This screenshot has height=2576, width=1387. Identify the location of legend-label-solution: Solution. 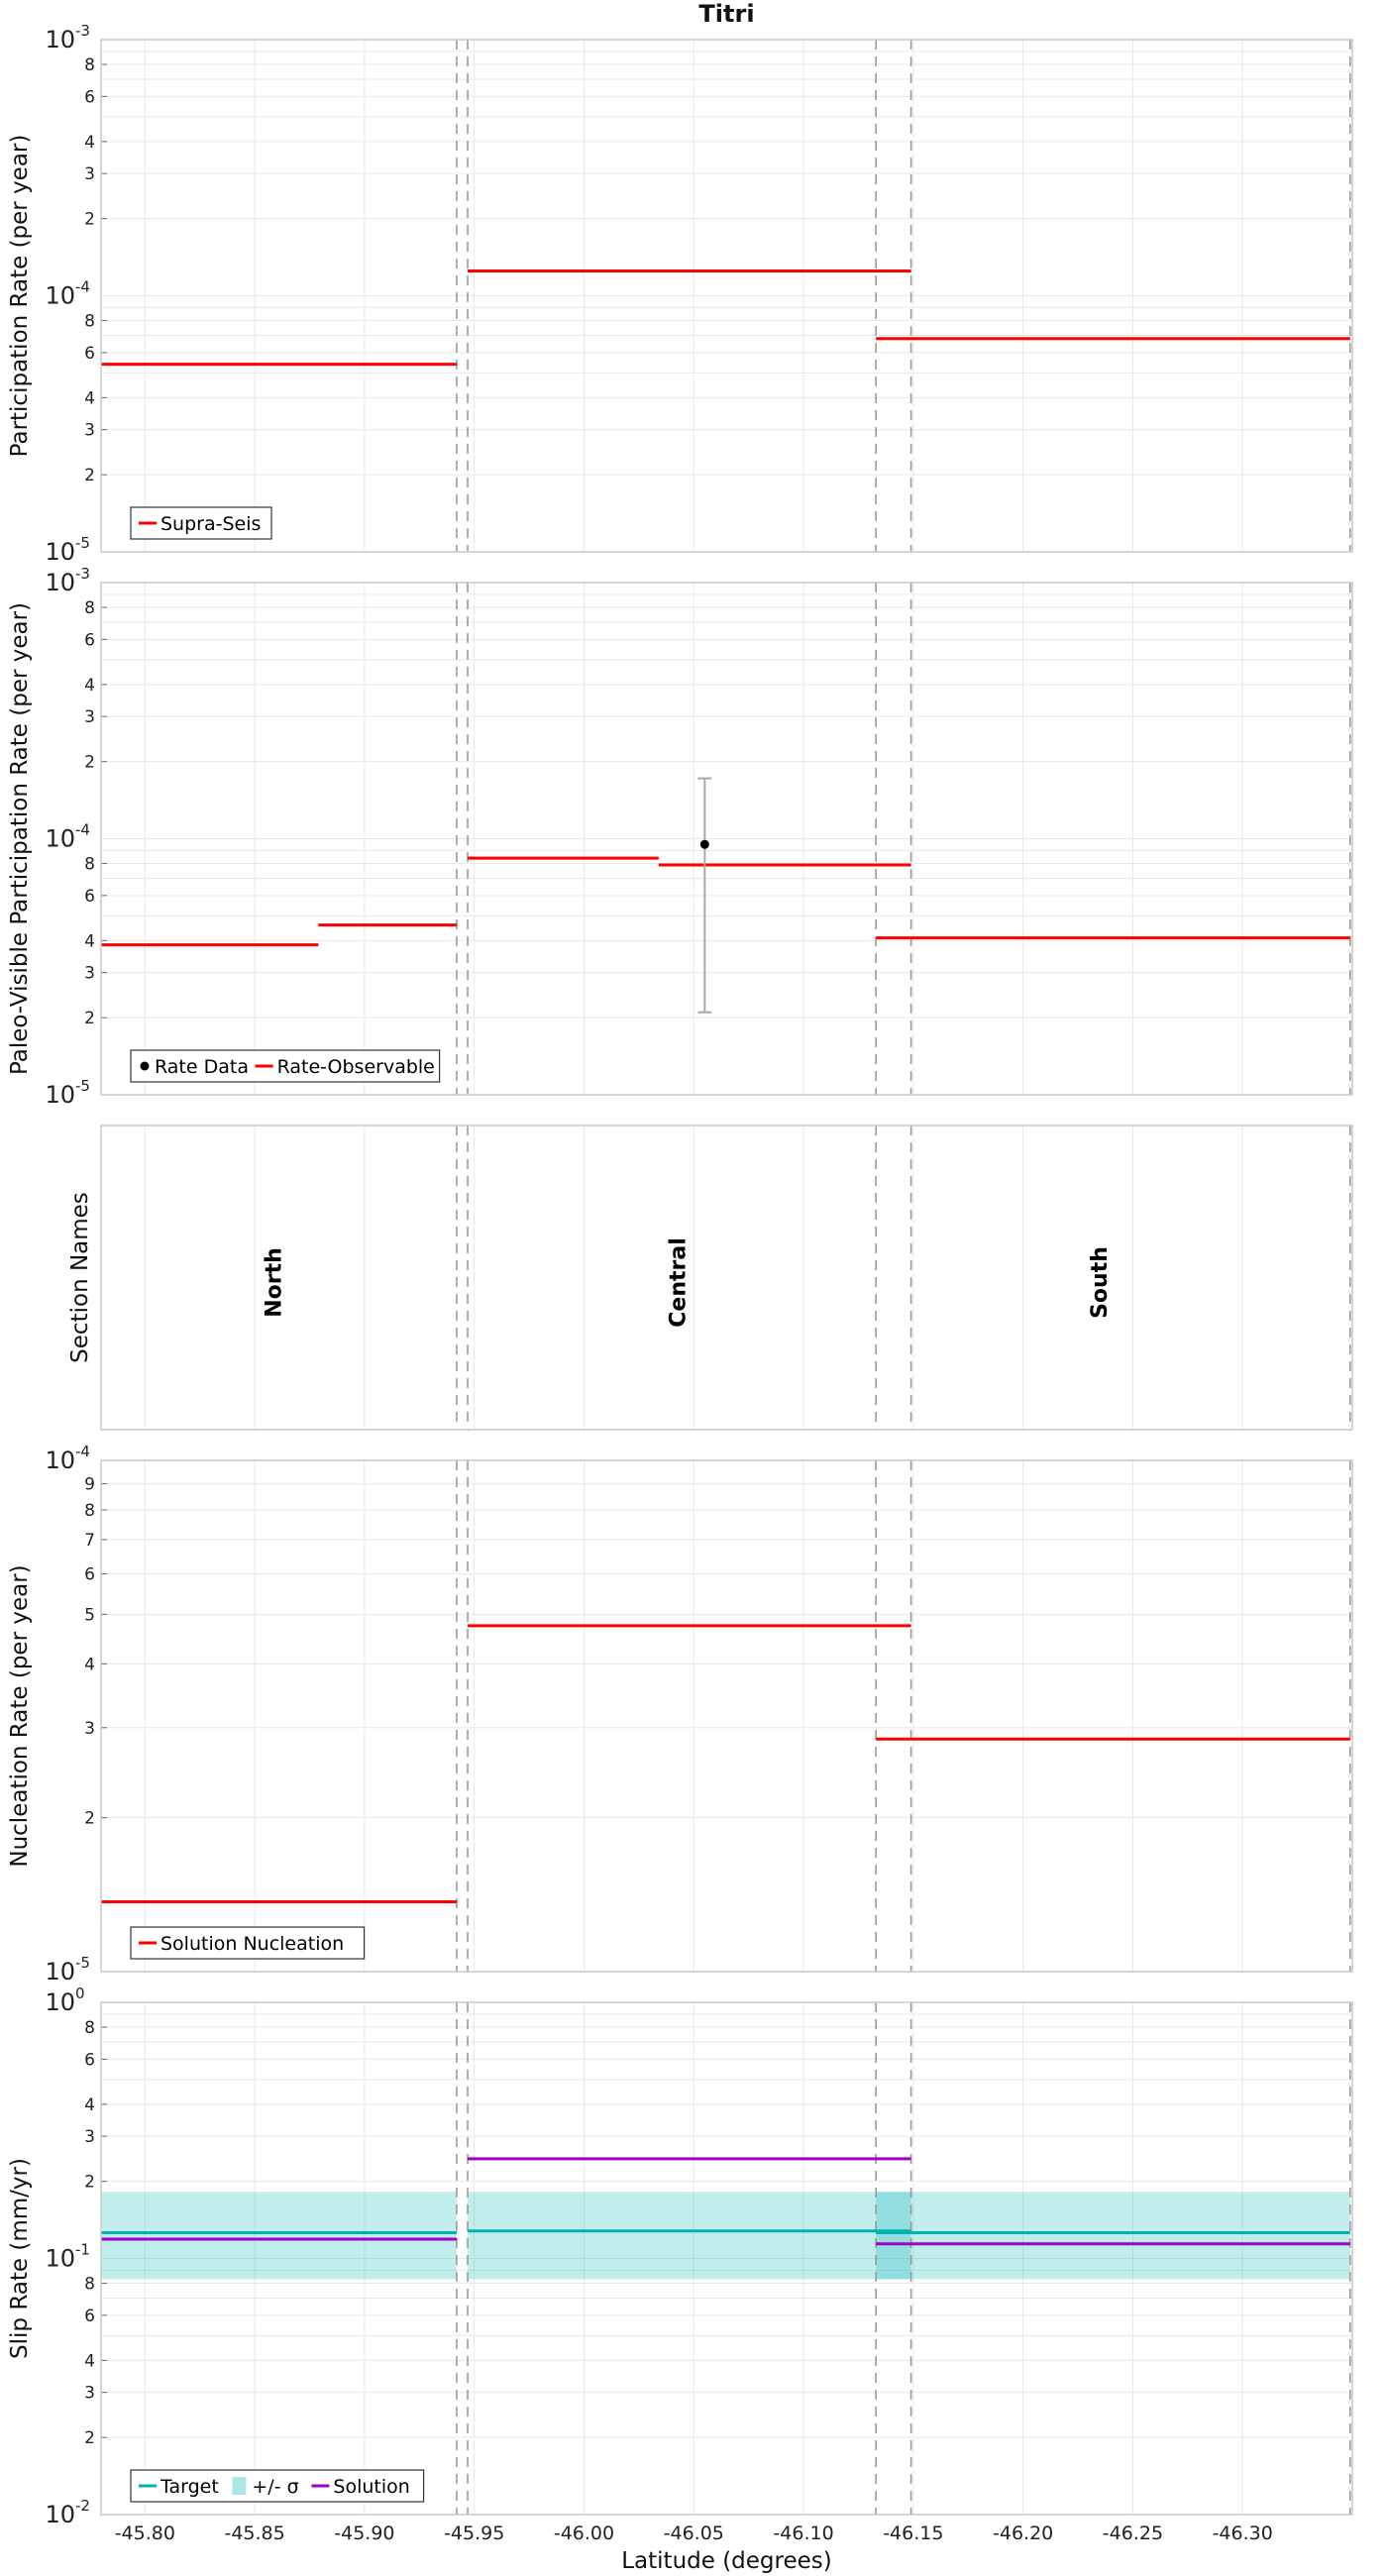
(371, 2487).